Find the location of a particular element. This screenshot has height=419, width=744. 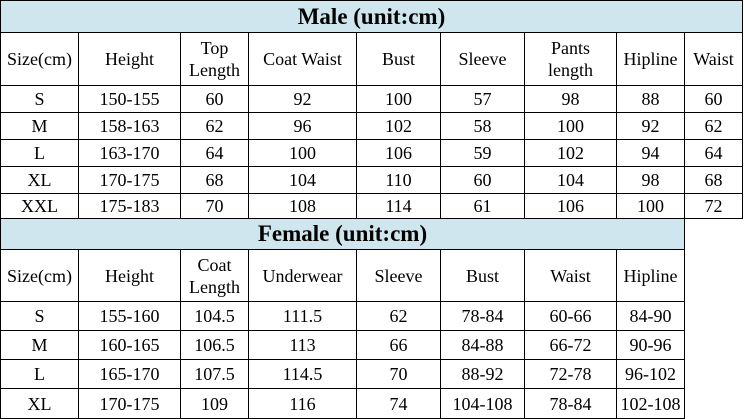

header-cell: Pants length is located at coordinates (570, 59).